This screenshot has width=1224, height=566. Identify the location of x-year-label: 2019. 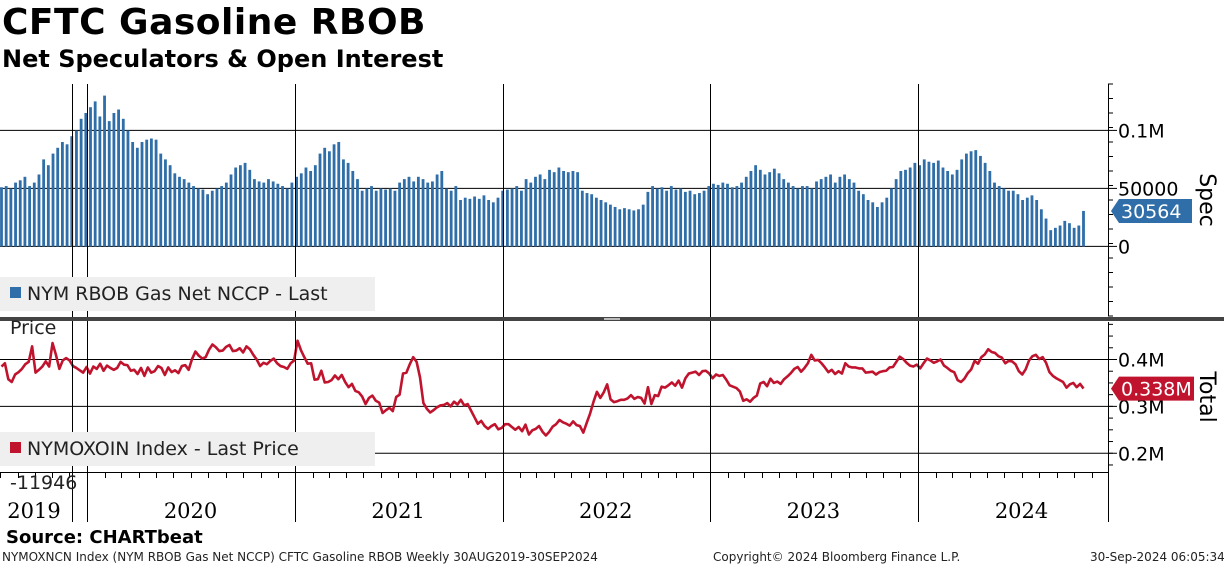
(33, 511).